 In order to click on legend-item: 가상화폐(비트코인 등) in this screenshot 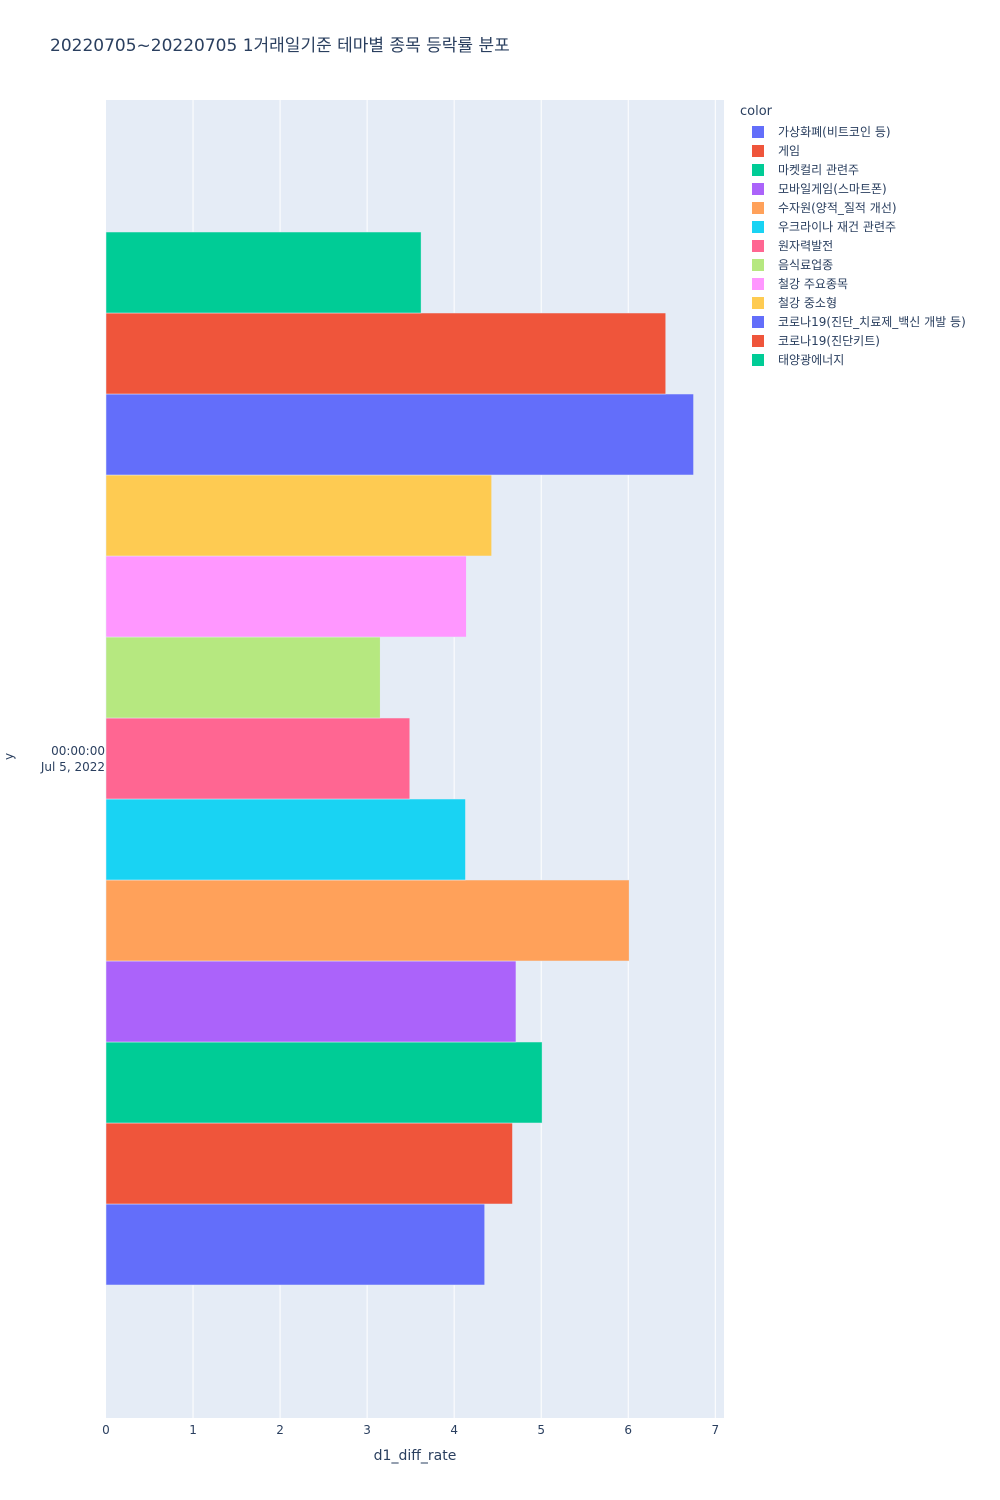, I will do `click(853, 131)`.